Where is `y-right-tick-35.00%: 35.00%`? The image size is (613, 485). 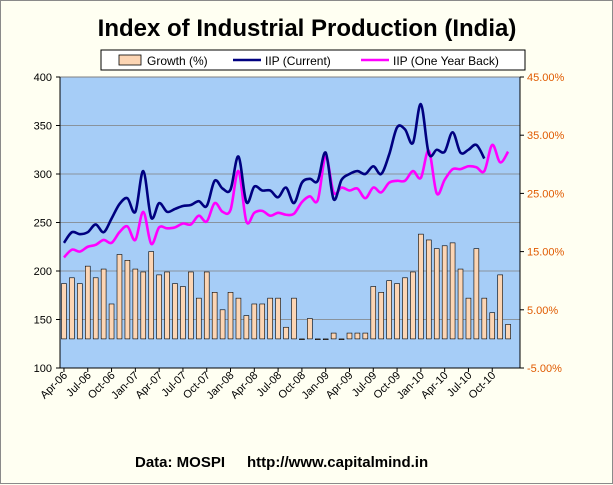 y-right-tick-35.00%: 35.00% is located at coordinates (546, 136).